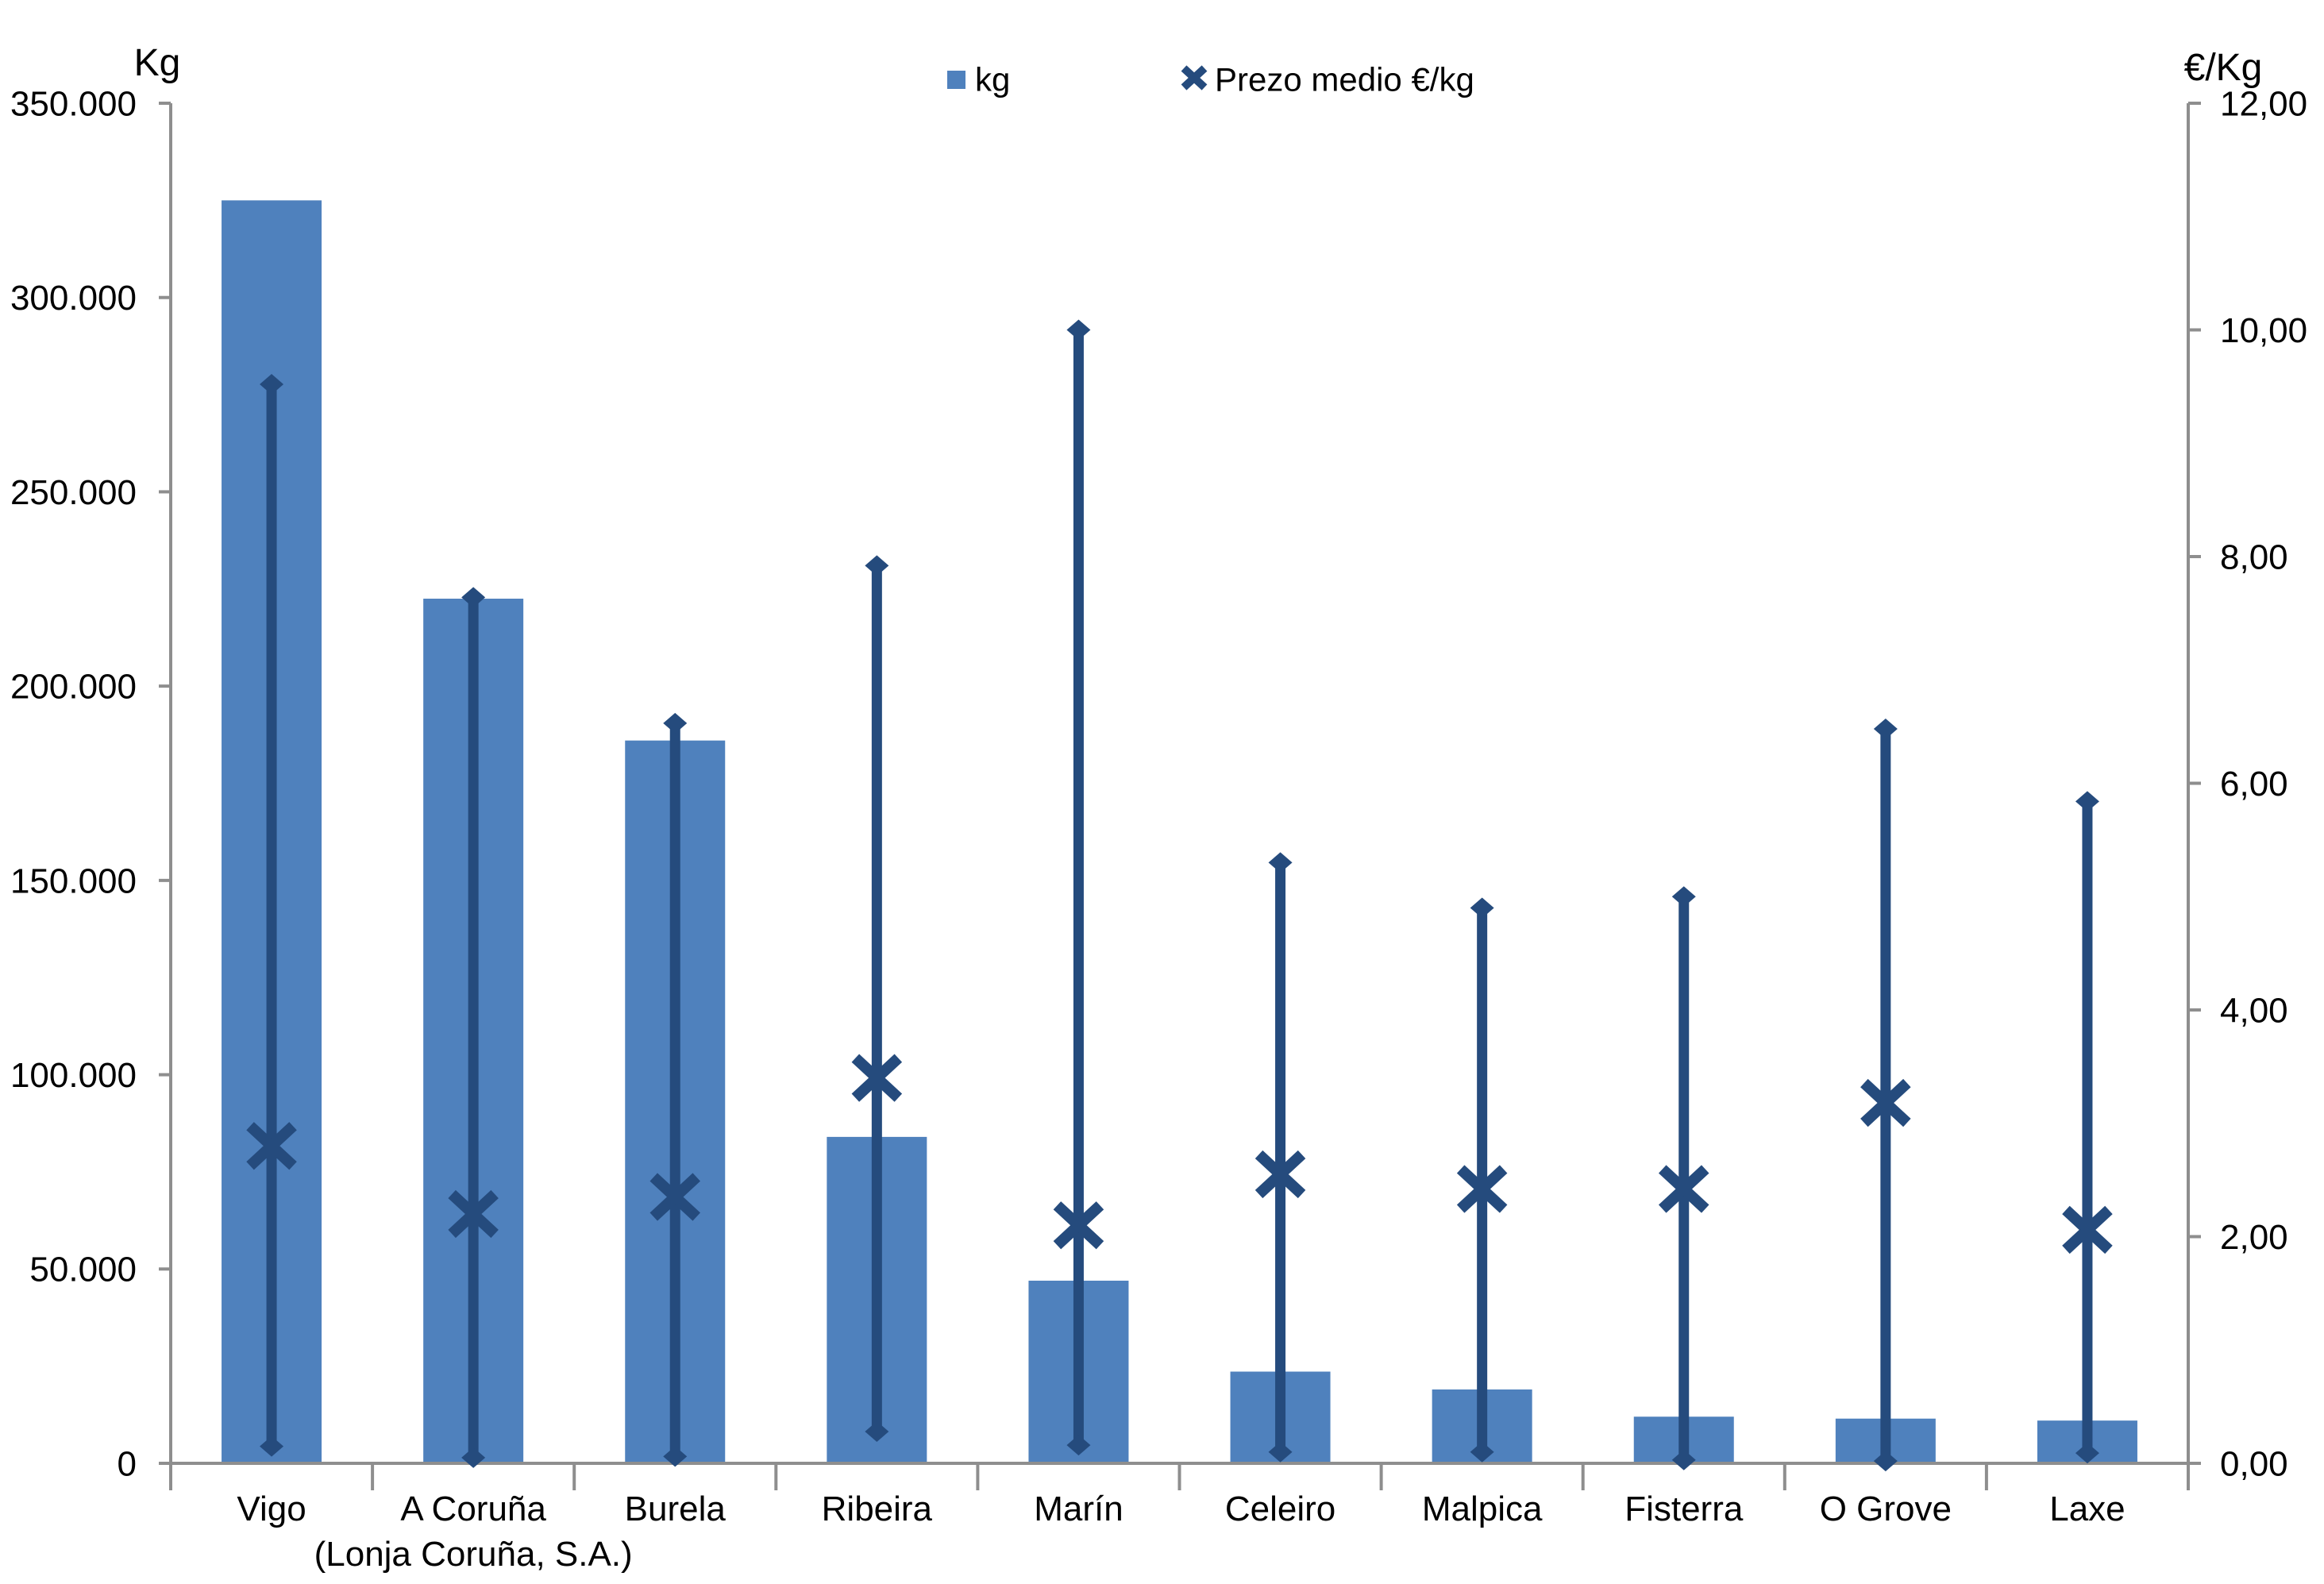  Describe the element at coordinates (473, 1509) in the screenshot. I see `category-label-line: A Coruña` at that location.